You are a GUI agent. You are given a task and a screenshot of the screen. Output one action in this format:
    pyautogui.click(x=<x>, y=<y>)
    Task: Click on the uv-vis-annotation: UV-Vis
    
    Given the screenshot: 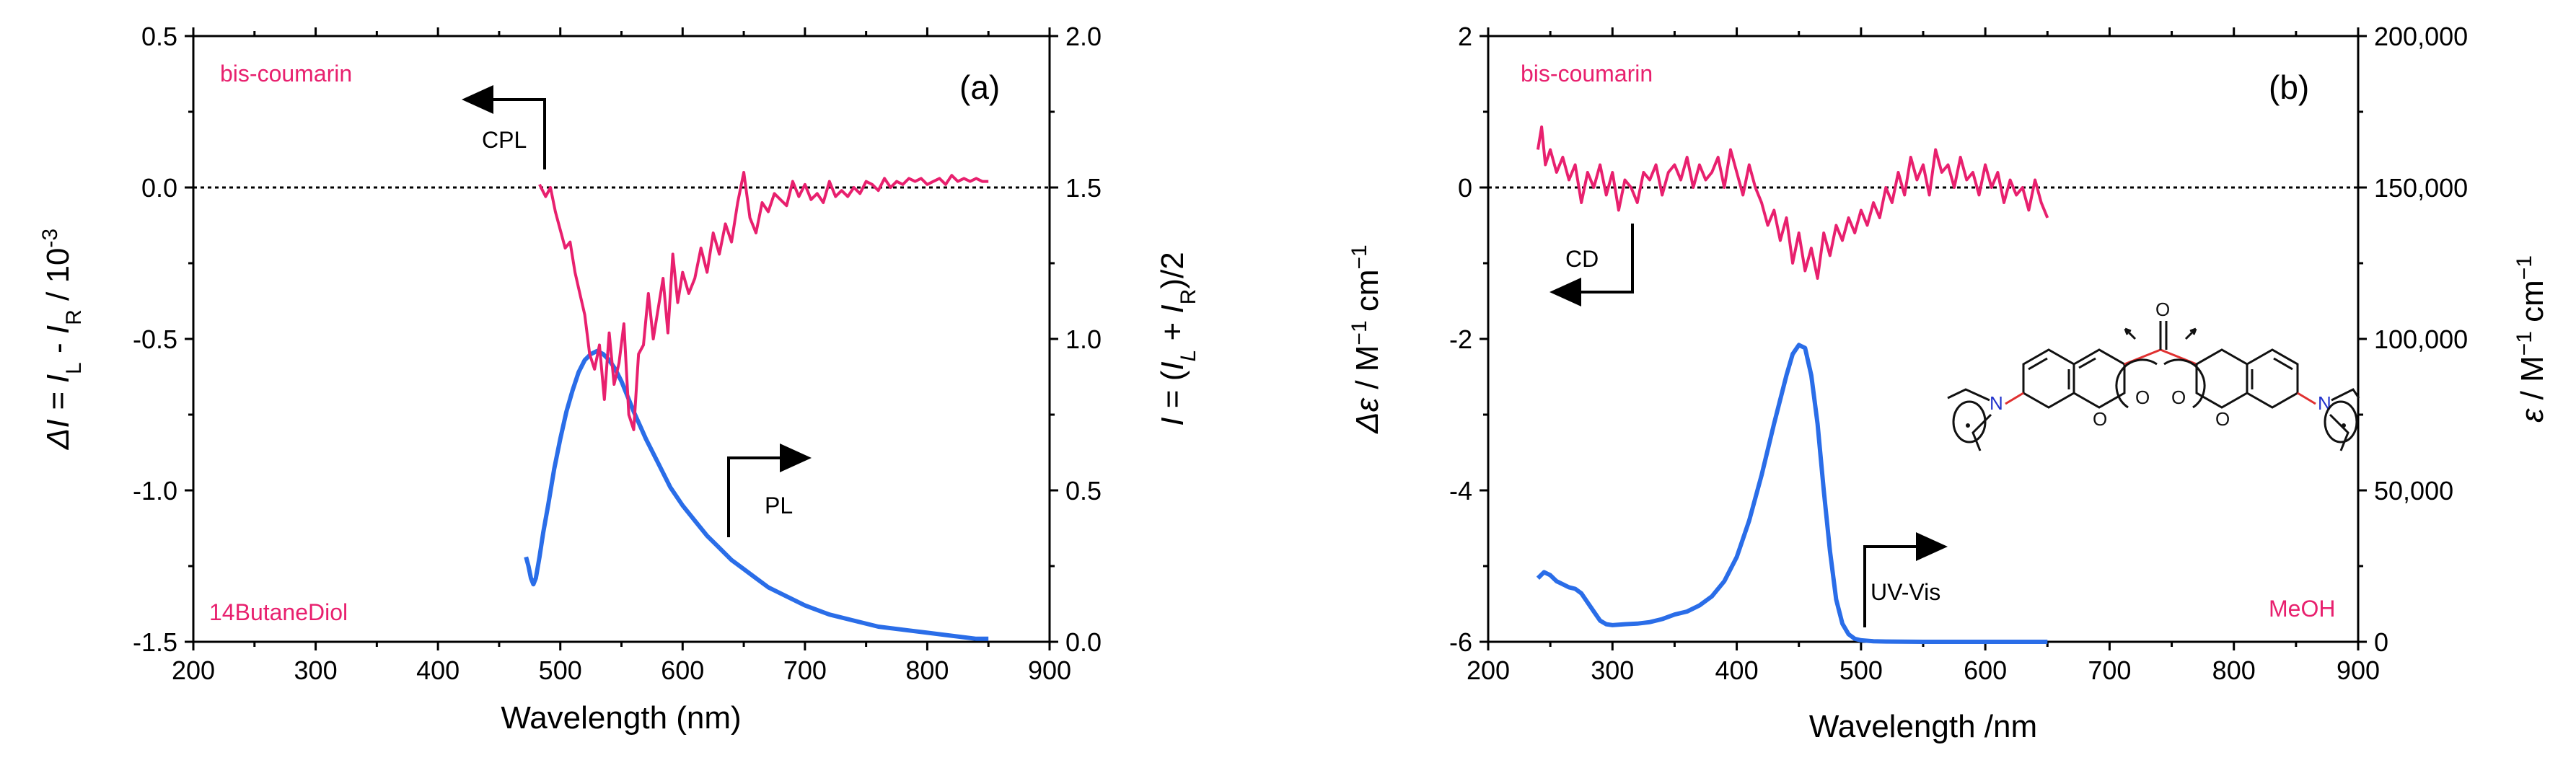 What is the action you would take?
    pyautogui.click(x=1905, y=592)
    